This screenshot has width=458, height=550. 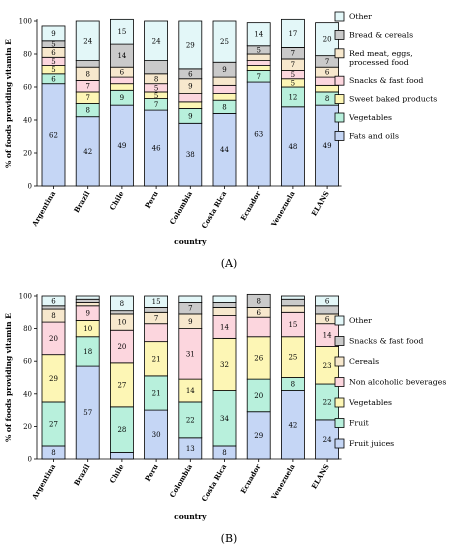 I want to click on bar-value-label: 5, so click(x=53, y=45).